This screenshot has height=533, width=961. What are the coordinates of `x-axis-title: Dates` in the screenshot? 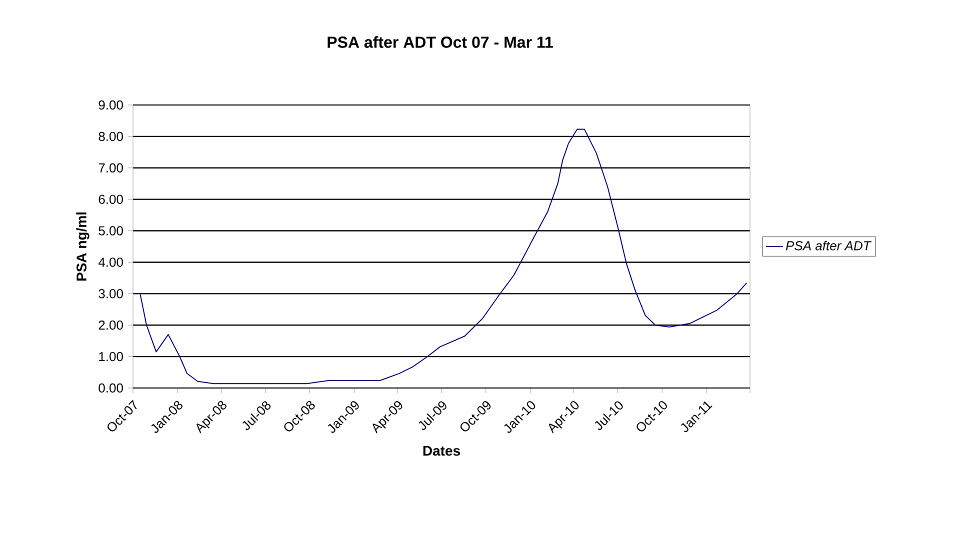 It's located at (441, 451).